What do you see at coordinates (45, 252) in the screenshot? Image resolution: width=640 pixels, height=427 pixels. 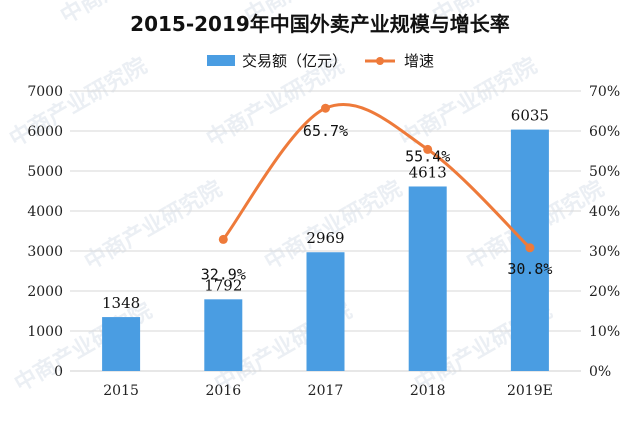 I see `left-axis-tick-label: 3000` at bounding box center [45, 252].